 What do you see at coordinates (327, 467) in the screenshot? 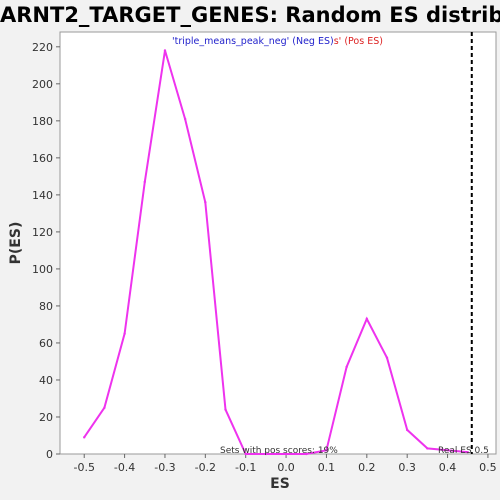
I see `x-tick-label: 0.1` at bounding box center [327, 467].